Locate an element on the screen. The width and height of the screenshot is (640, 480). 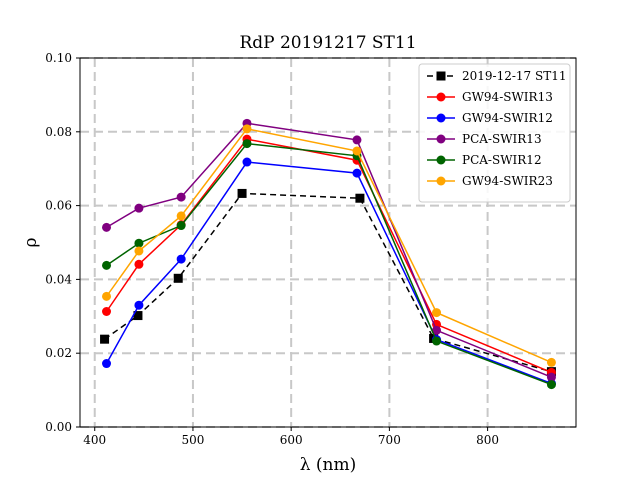
legend-label: PCA-SWIR13 is located at coordinates (502, 139).